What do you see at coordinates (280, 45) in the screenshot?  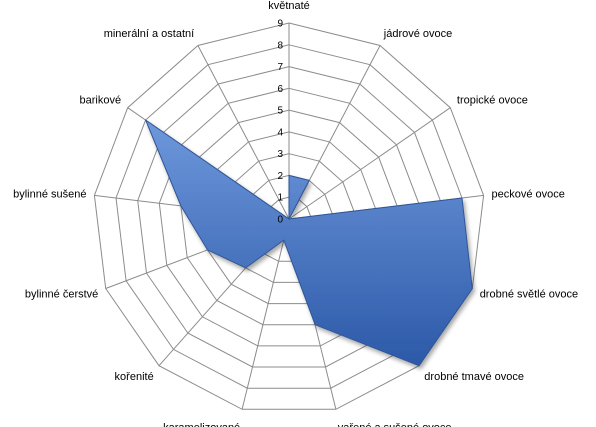 I see `tick-label-8: 8` at bounding box center [280, 45].